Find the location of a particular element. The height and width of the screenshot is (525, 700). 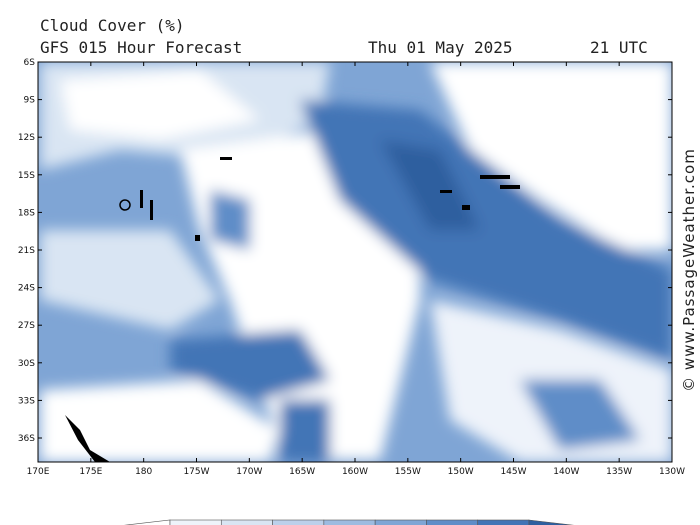

lon-label: 130W is located at coordinates (672, 472).